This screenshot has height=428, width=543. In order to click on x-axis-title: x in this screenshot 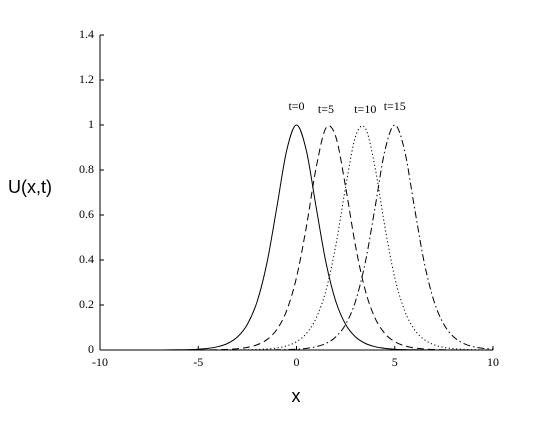, I will do `click(296, 396)`.